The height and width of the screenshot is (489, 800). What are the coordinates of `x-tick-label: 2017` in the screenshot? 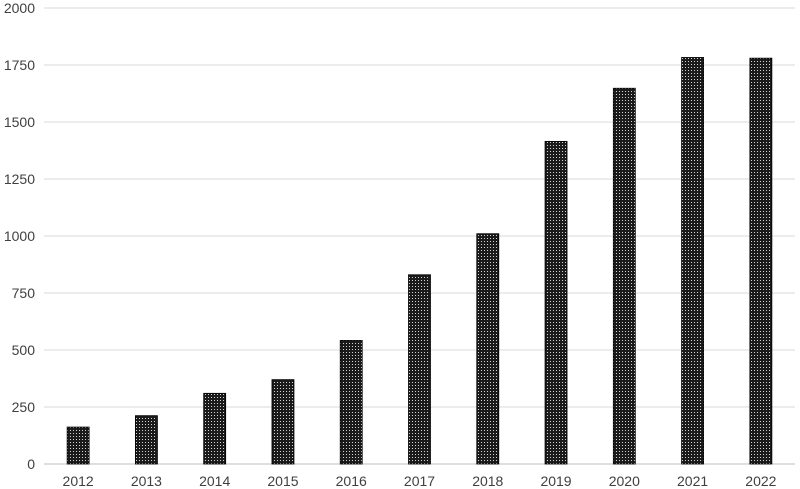 It's located at (419, 481).